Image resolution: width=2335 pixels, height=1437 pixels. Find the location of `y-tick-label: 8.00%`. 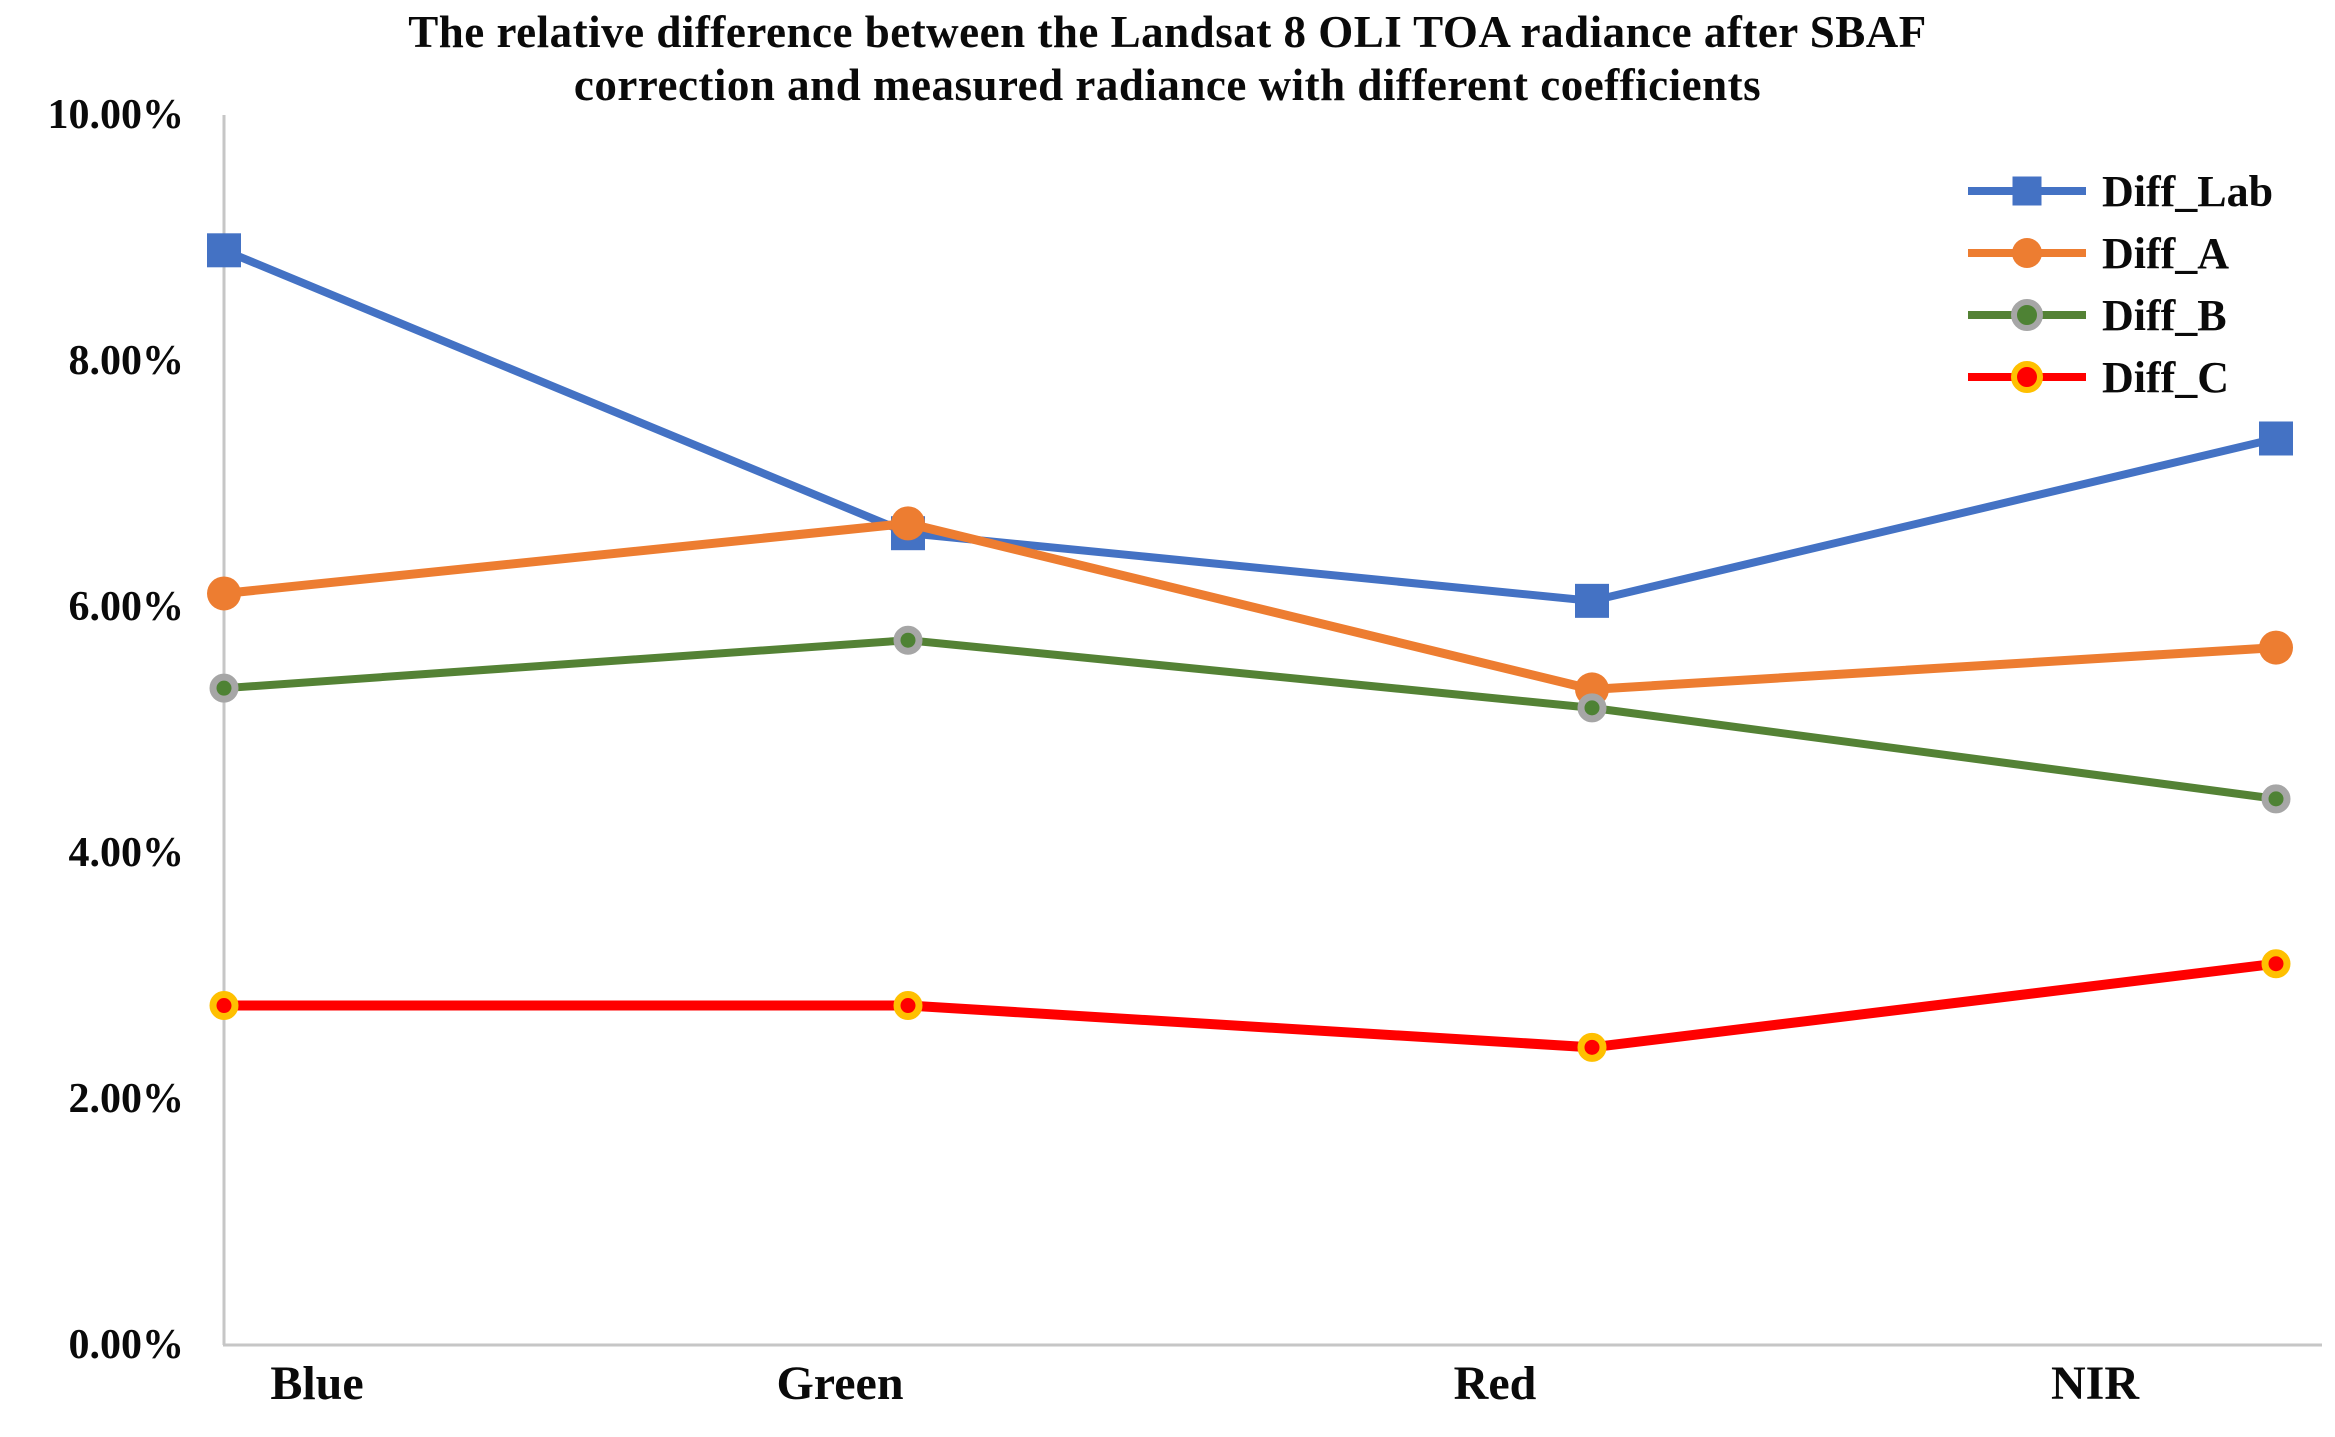

y-tick-label: 8.00% is located at coordinates (126, 361).